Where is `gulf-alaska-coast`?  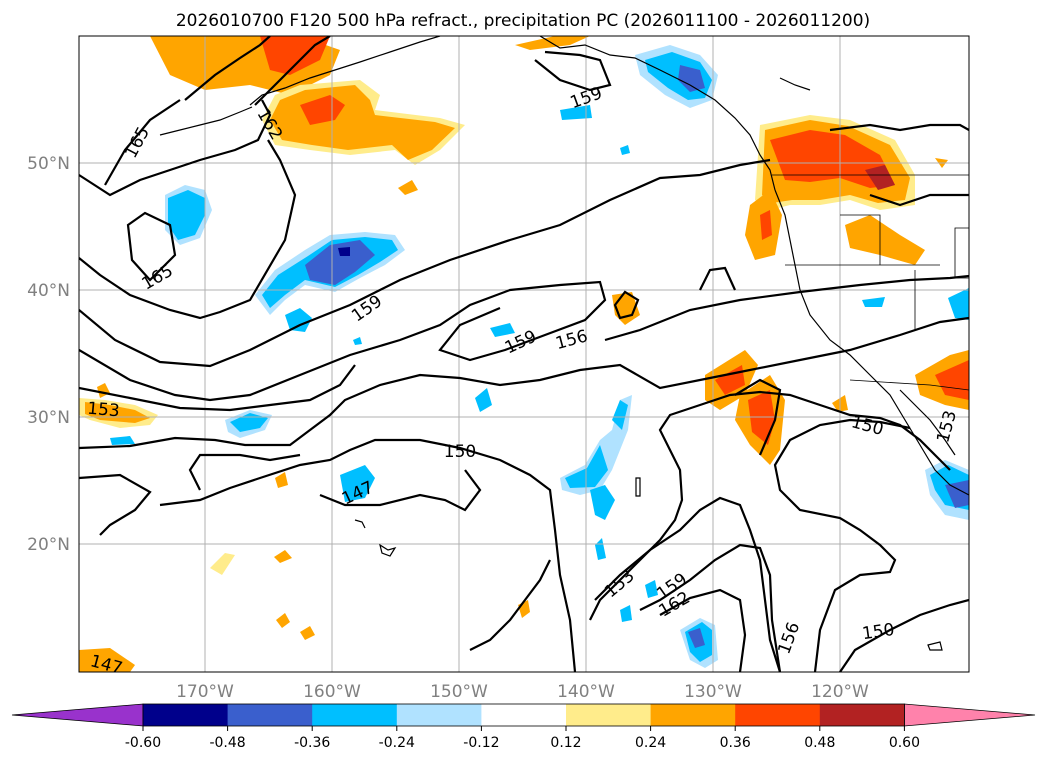
gulf-alaska-coast is located at coordinates (657, 113).